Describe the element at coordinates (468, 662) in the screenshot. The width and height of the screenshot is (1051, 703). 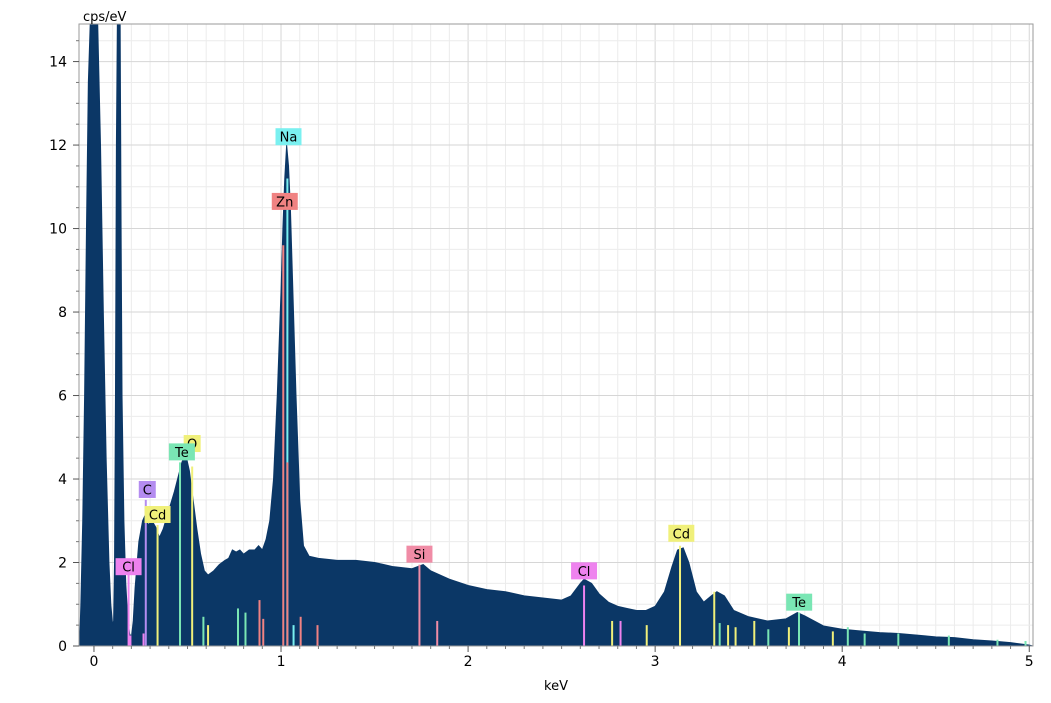
I see `x-tick-label: 2` at that location.